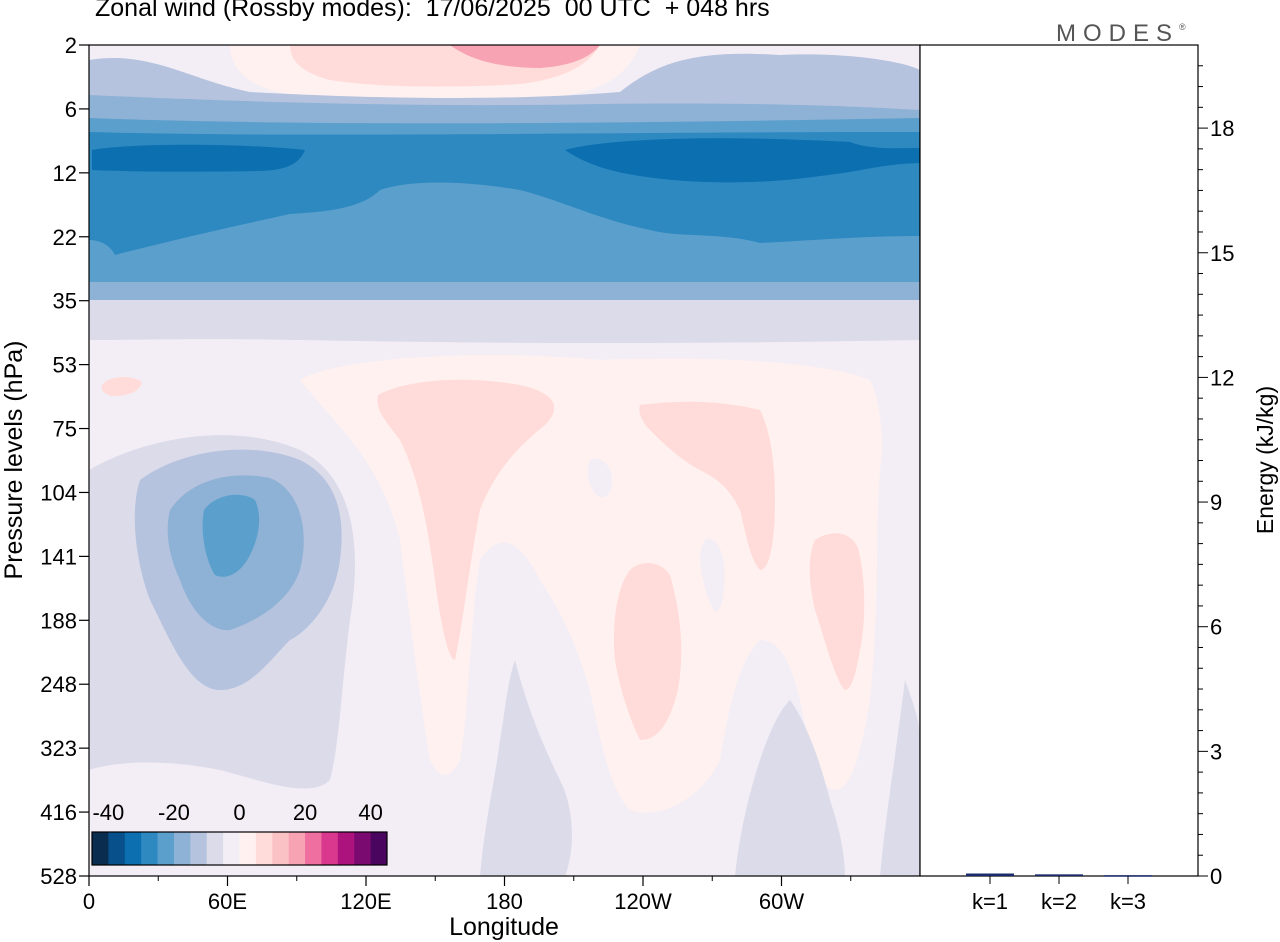  What do you see at coordinates (643, 901) in the screenshot?
I see `x-tick-label: 120W` at bounding box center [643, 901].